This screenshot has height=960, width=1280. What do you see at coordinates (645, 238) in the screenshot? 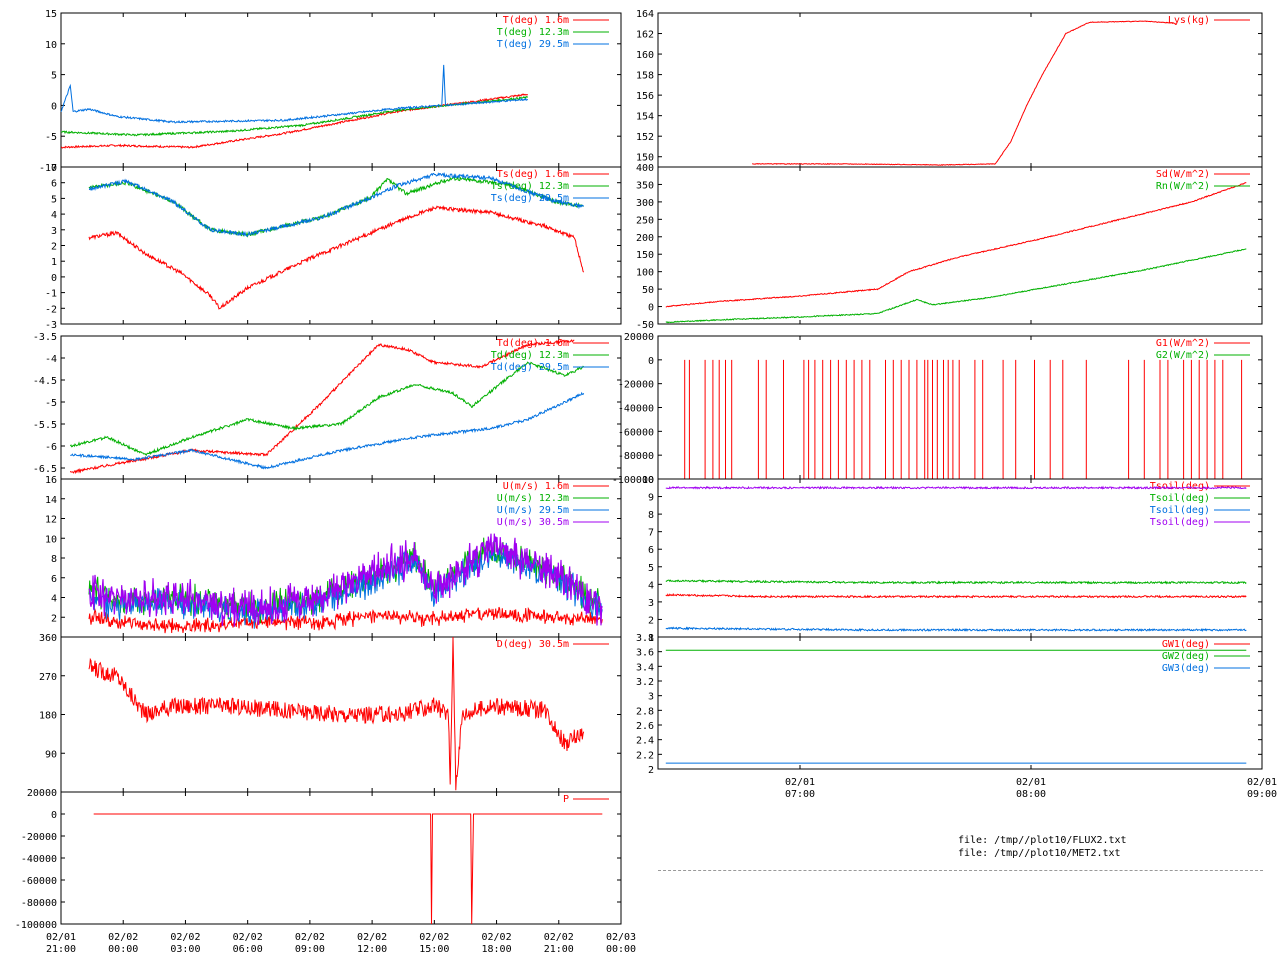
I see `y-tick-label: 200` at bounding box center [645, 238].